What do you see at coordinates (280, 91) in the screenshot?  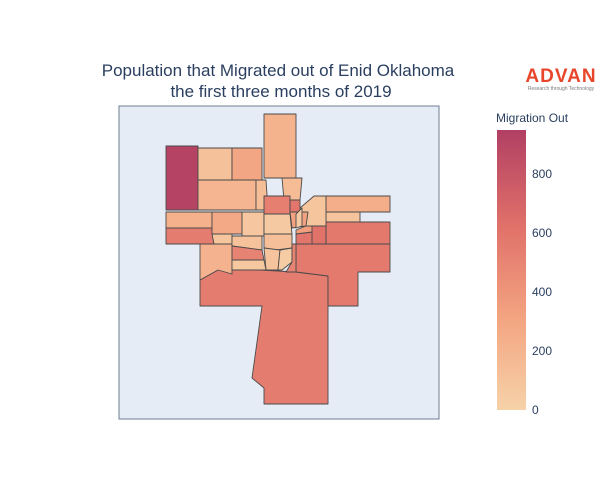 I see `chart-title-line-2: the first three months of 2019` at bounding box center [280, 91].